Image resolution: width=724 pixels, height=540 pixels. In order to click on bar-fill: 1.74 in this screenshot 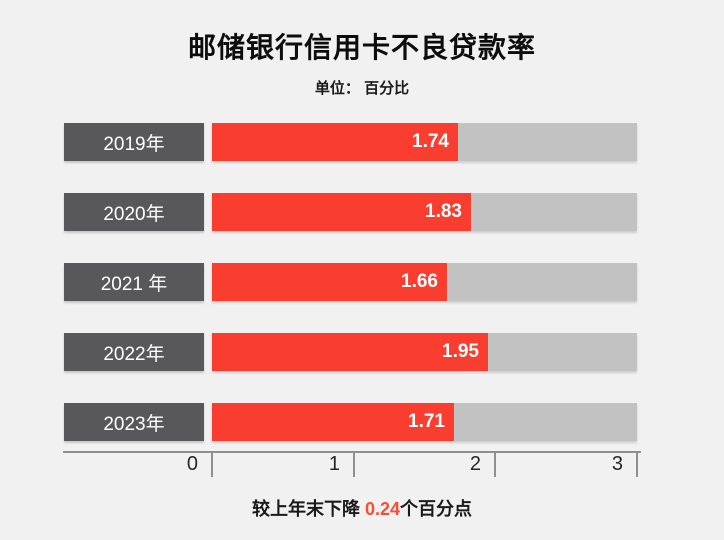, I will do `click(335, 142)`.